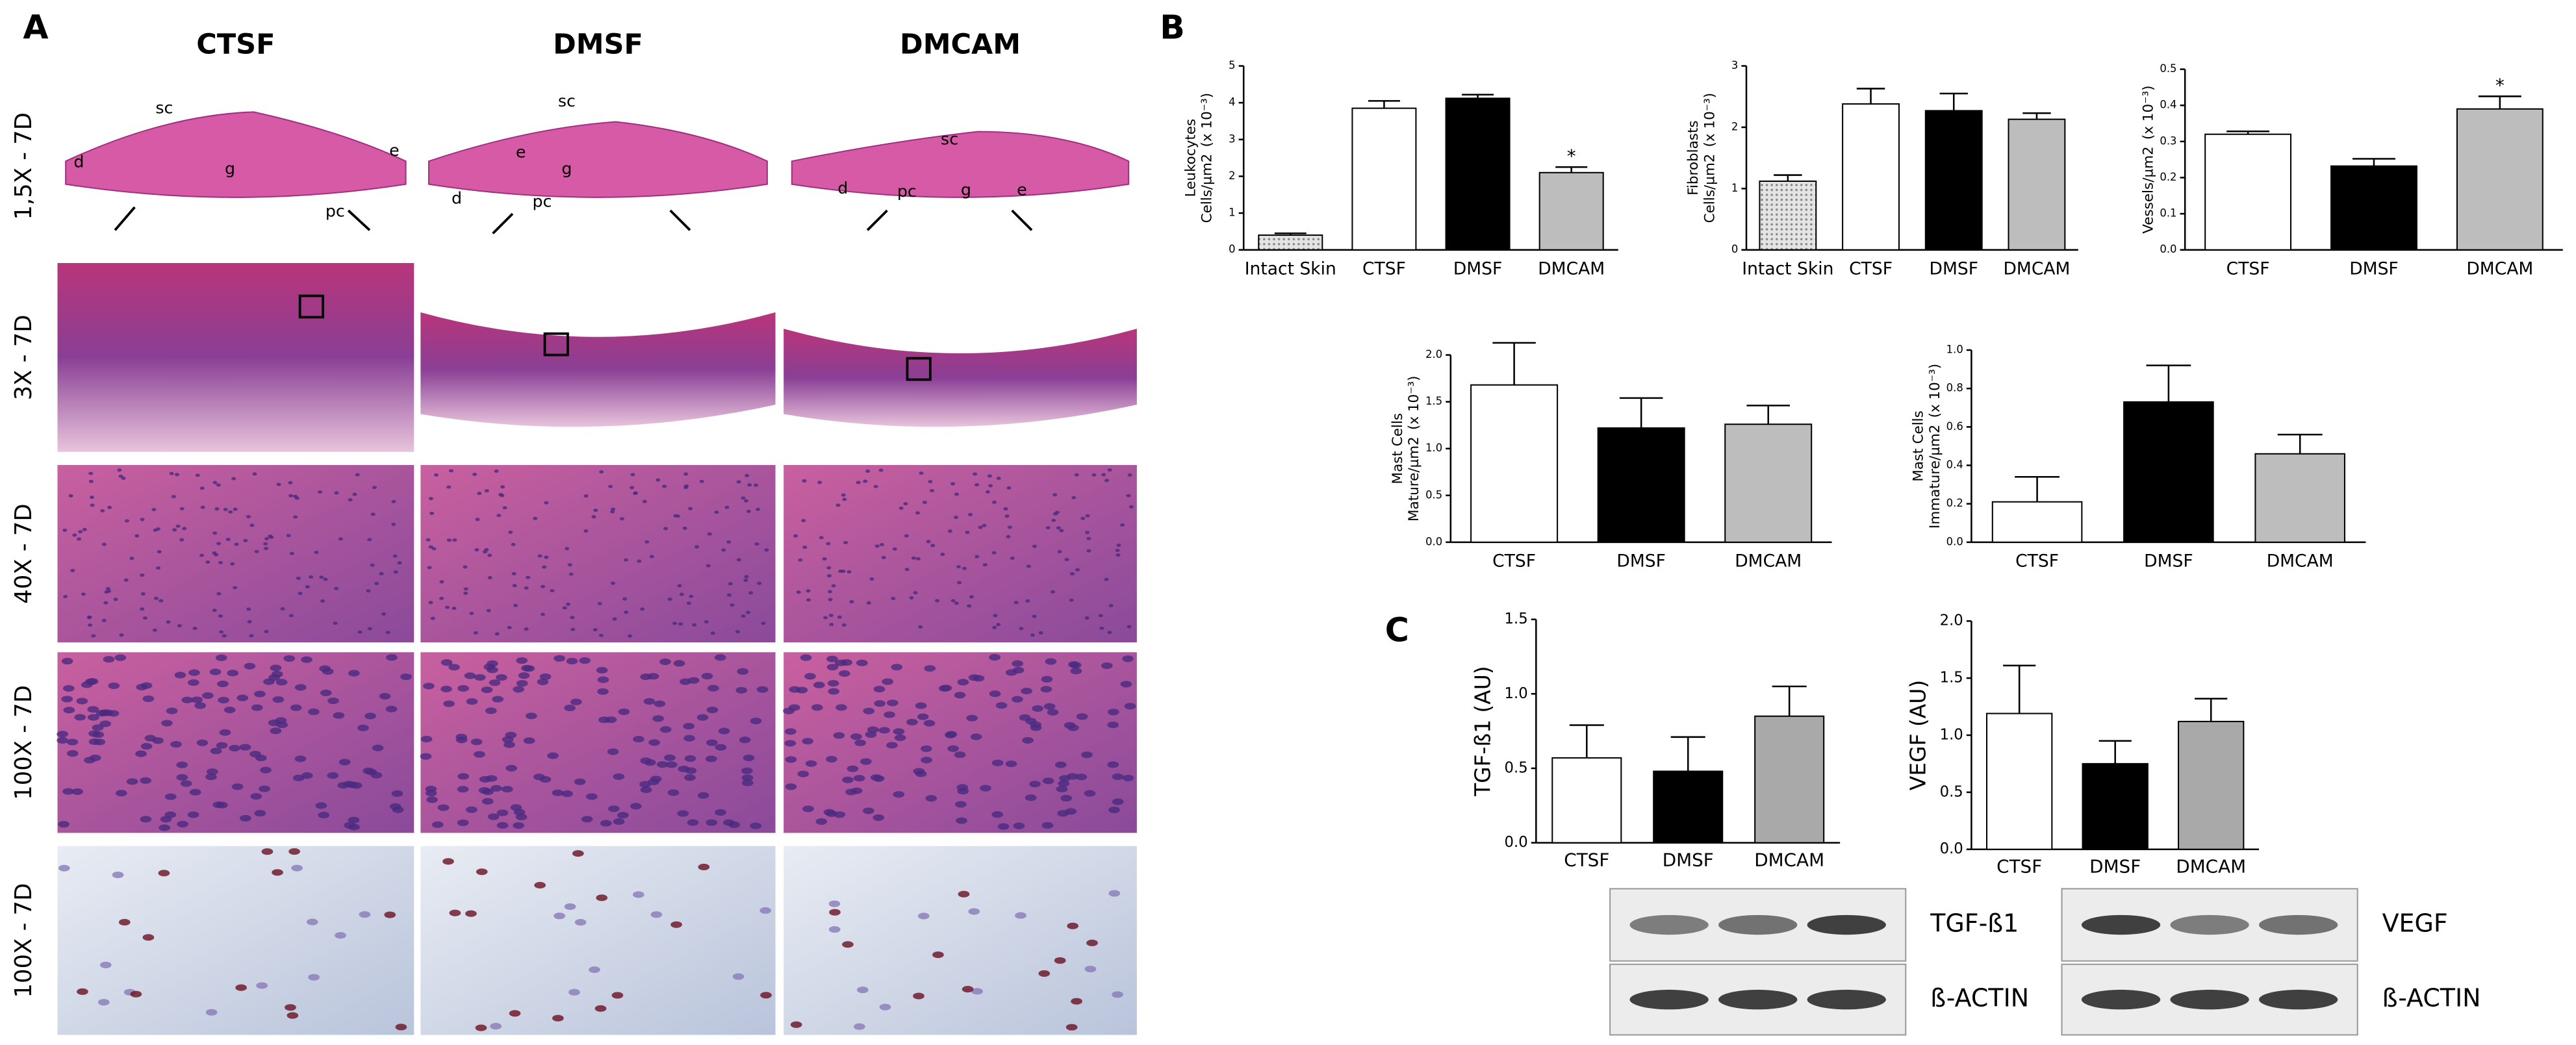 This screenshot has height=1045, width=2576. I want to click on row-label: 100X - 7D, so click(23, 742).